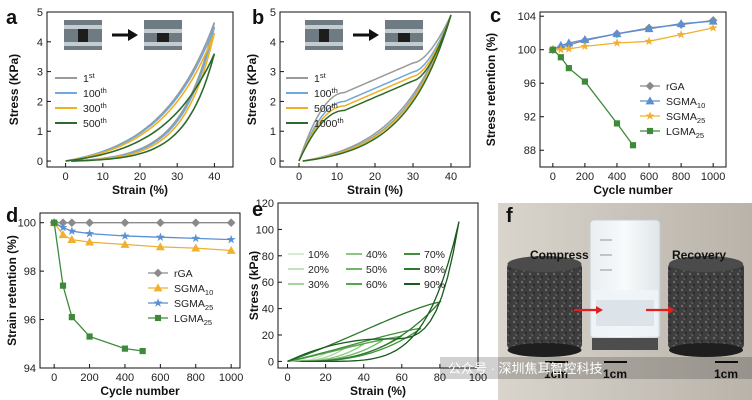 Image resolution: width=752 pixels, height=400 pixels. Describe the element at coordinates (530, 118) in the screenshot. I see `y-tick-label: 92` at that location.